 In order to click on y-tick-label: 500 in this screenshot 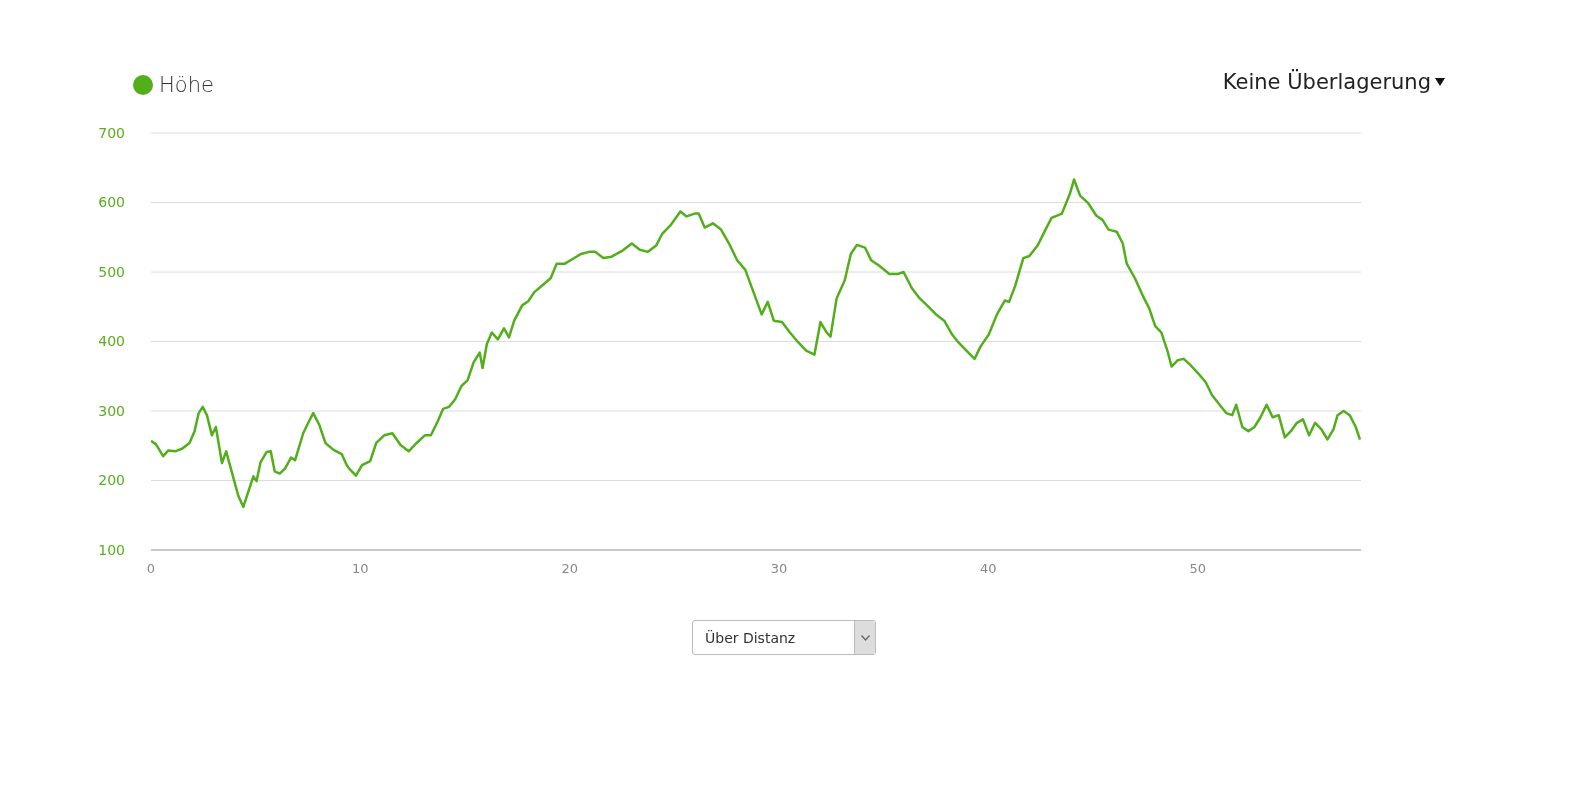, I will do `click(111, 271)`.